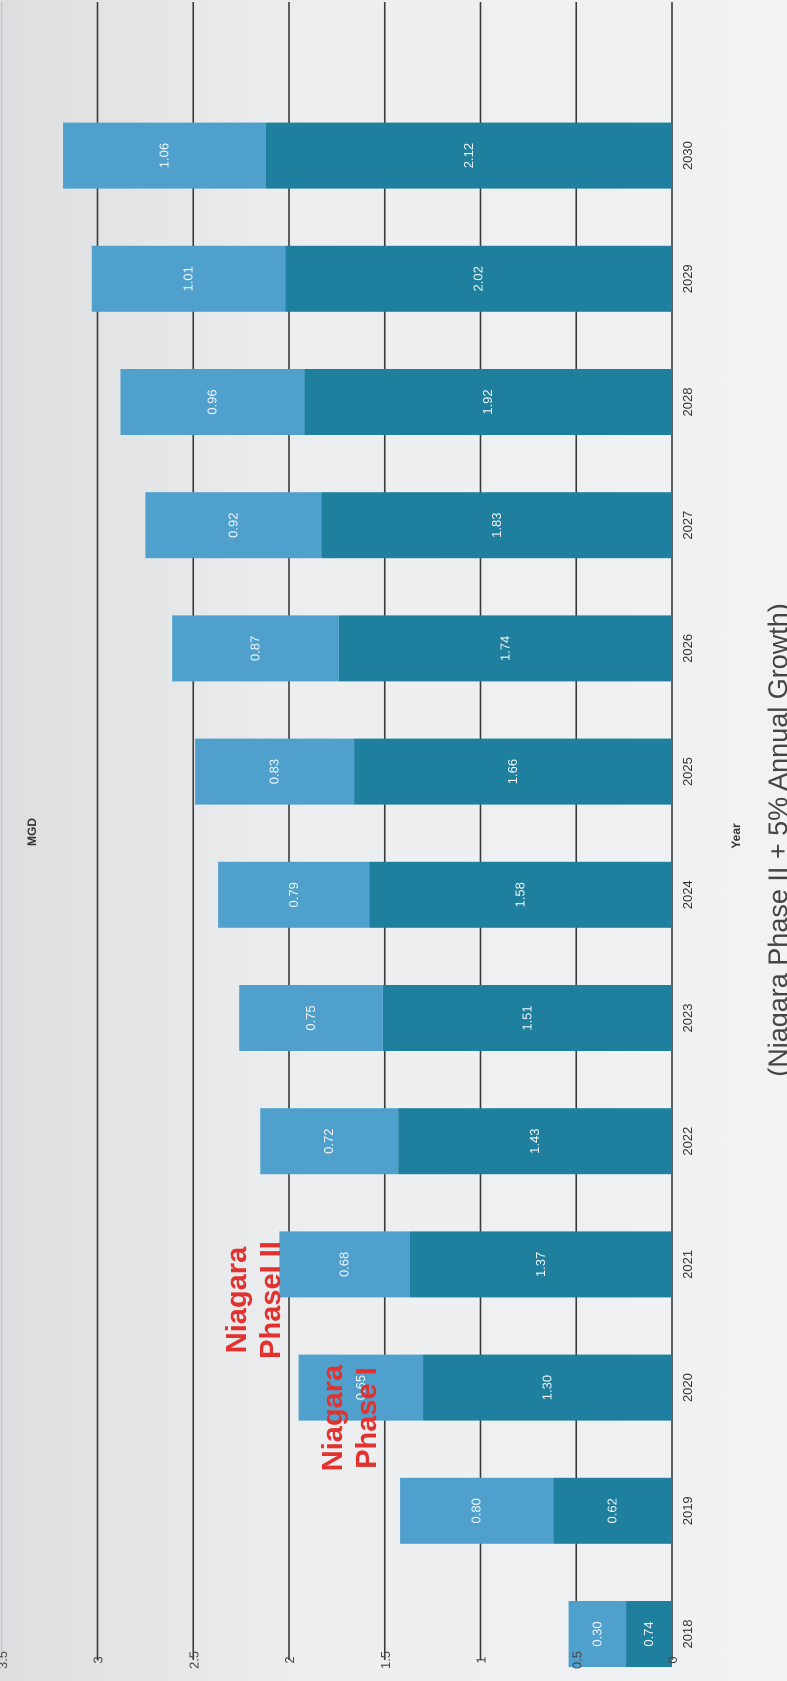 This screenshot has width=787, height=1681. What do you see at coordinates (333, 1417) in the screenshot?
I see `annotation-line: Niagara` at bounding box center [333, 1417].